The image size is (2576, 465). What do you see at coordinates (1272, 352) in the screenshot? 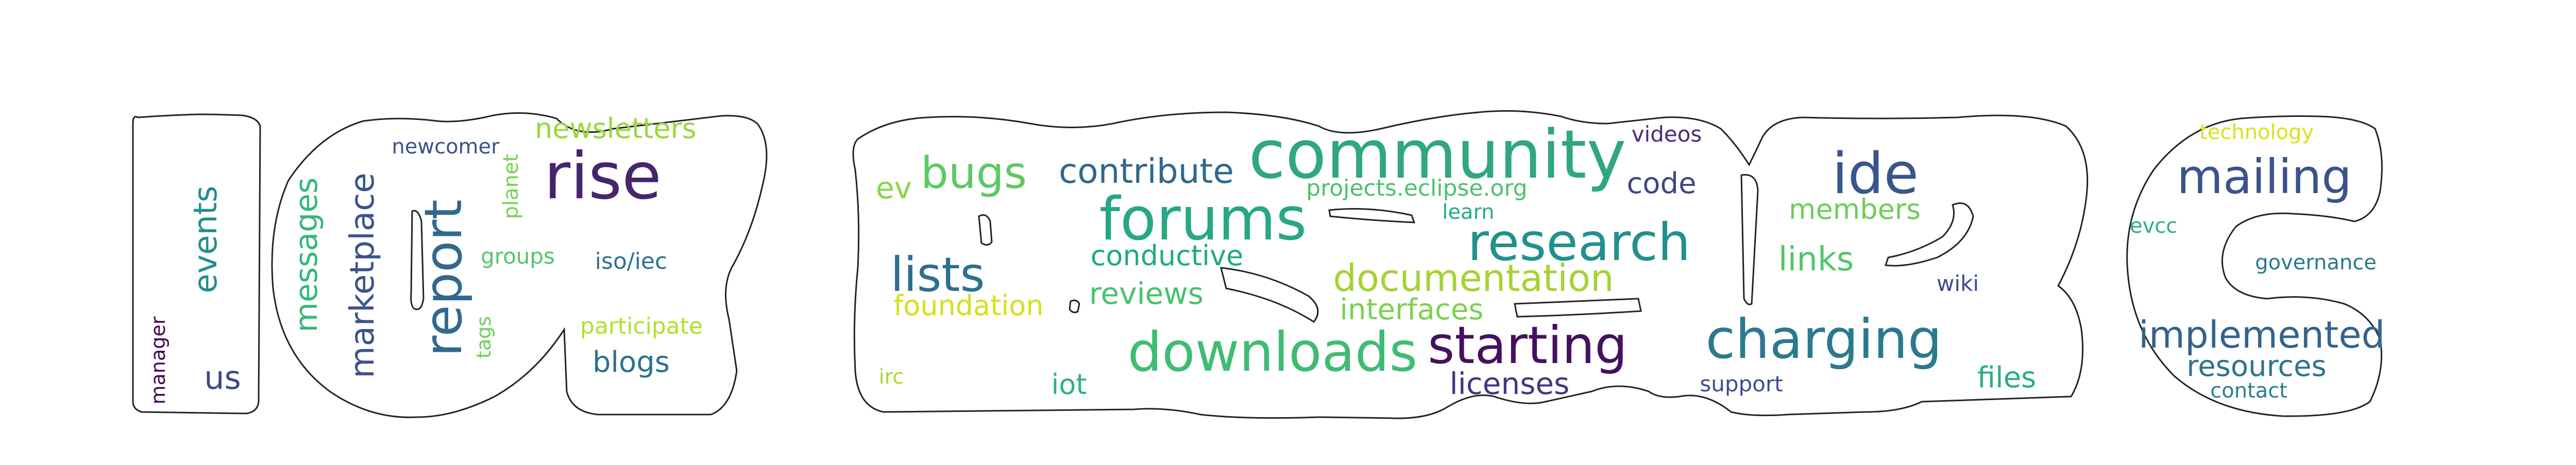
I see `word-downloads: downloads` at bounding box center [1272, 352].